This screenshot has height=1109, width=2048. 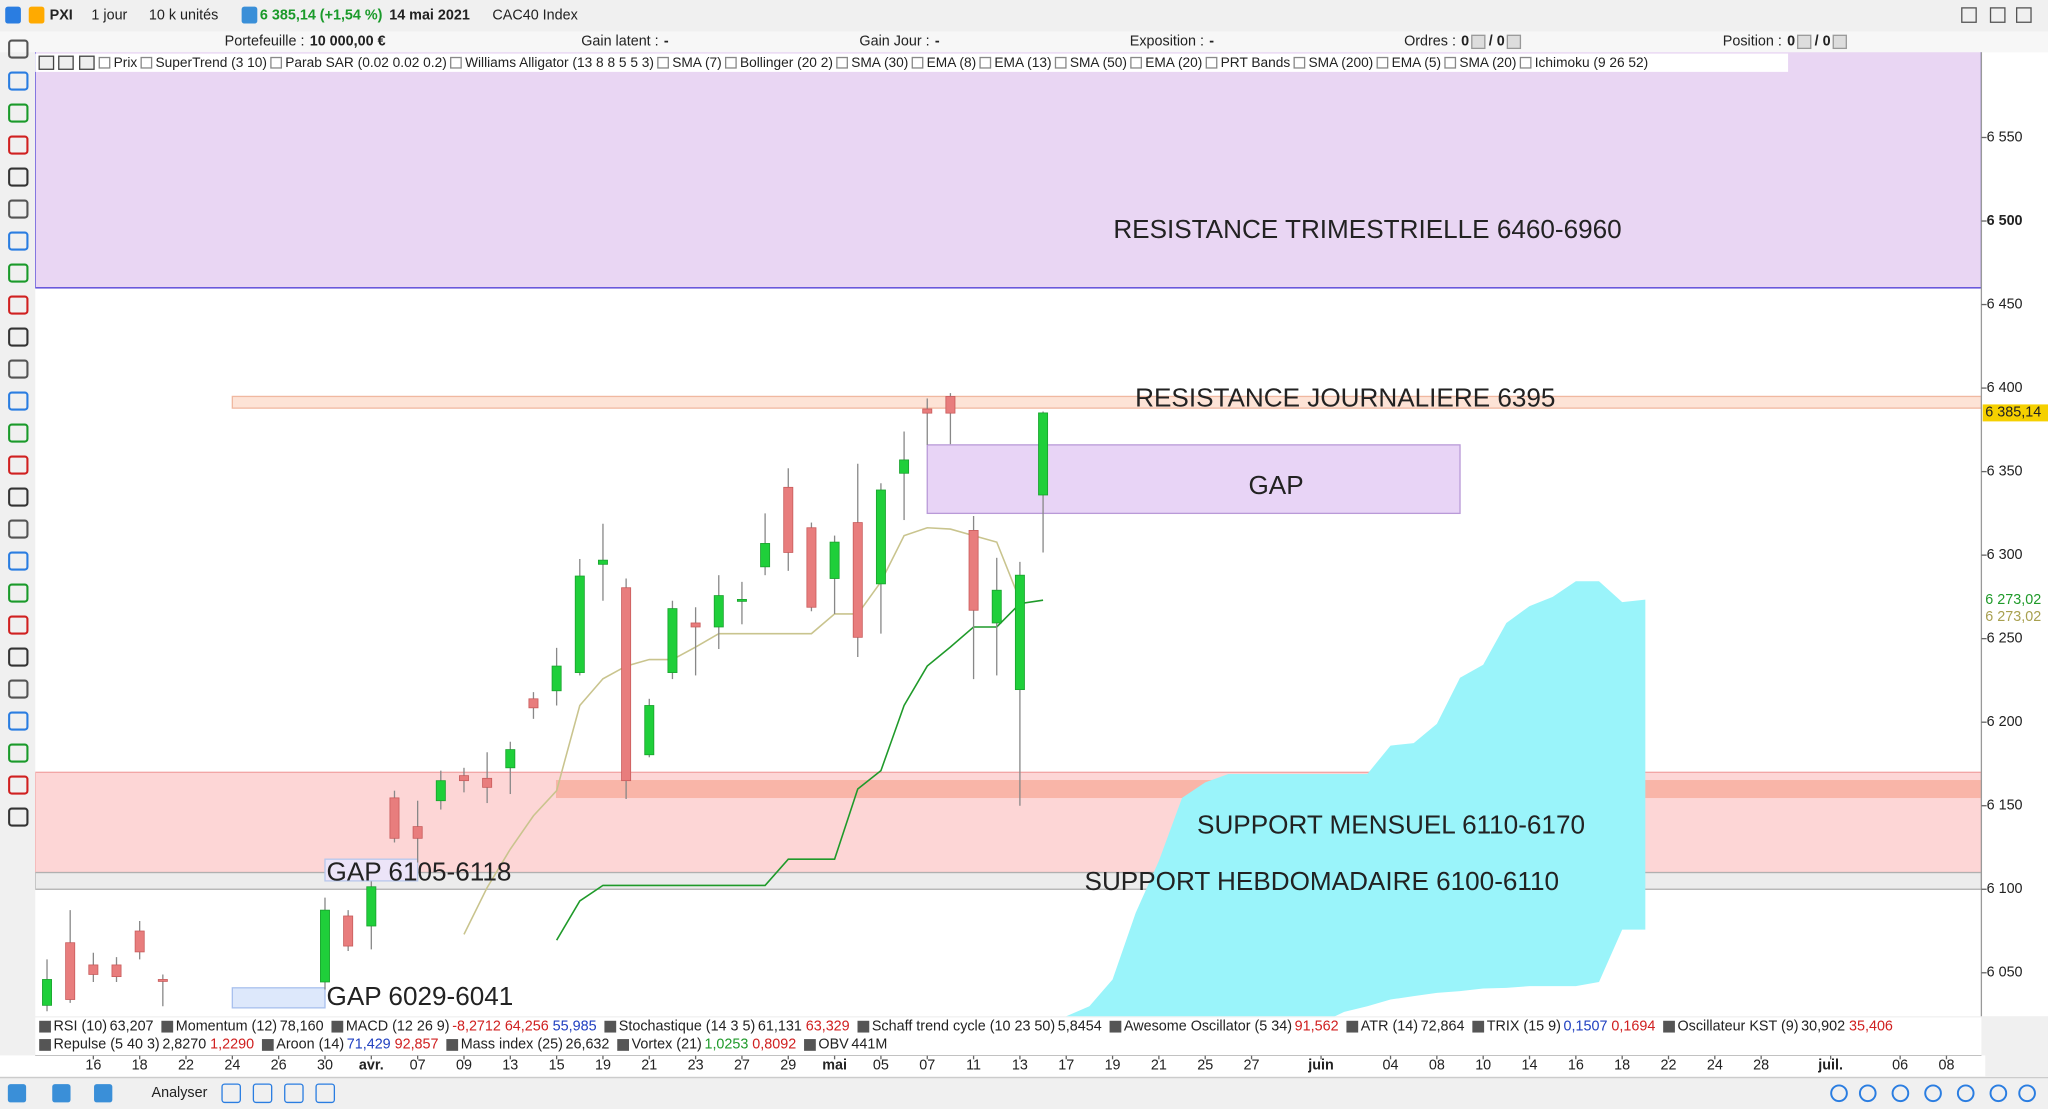 What do you see at coordinates (1098, 62) in the screenshot?
I see `overlay-name: SMA (50)` at bounding box center [1098, 62].